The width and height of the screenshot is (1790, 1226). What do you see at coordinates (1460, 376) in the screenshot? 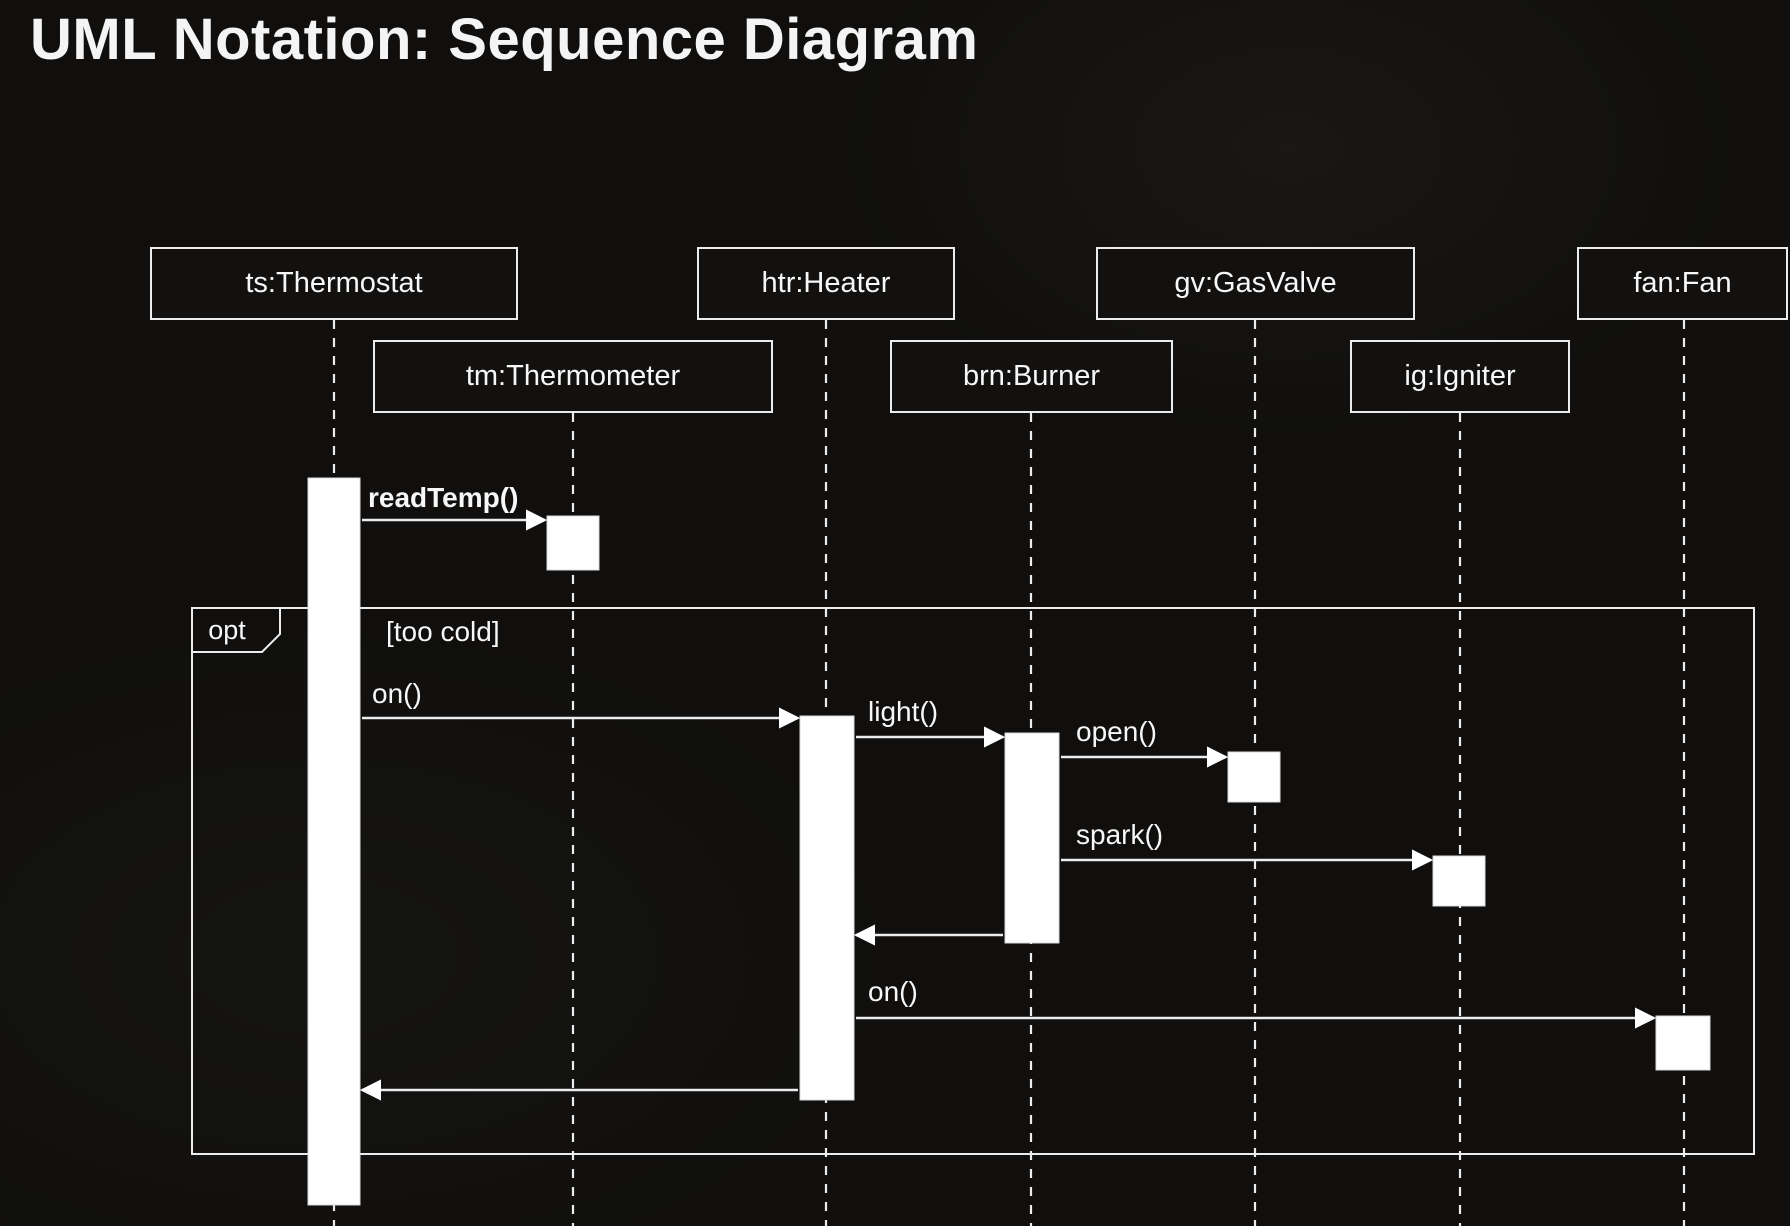
I see `lifeline-box-ig: ig:Igniter` at bounding box center [1460, 376].